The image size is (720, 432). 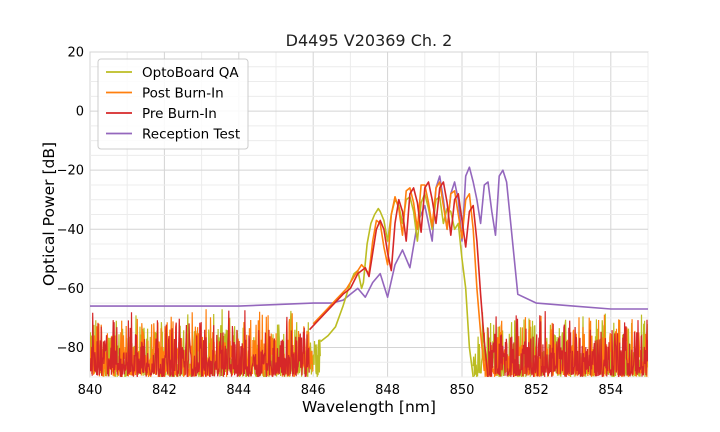 What do you see at coordinates (70, 230) in the screenshot?
I see `y-tick-label: −40` at bounding box center [70, 230].